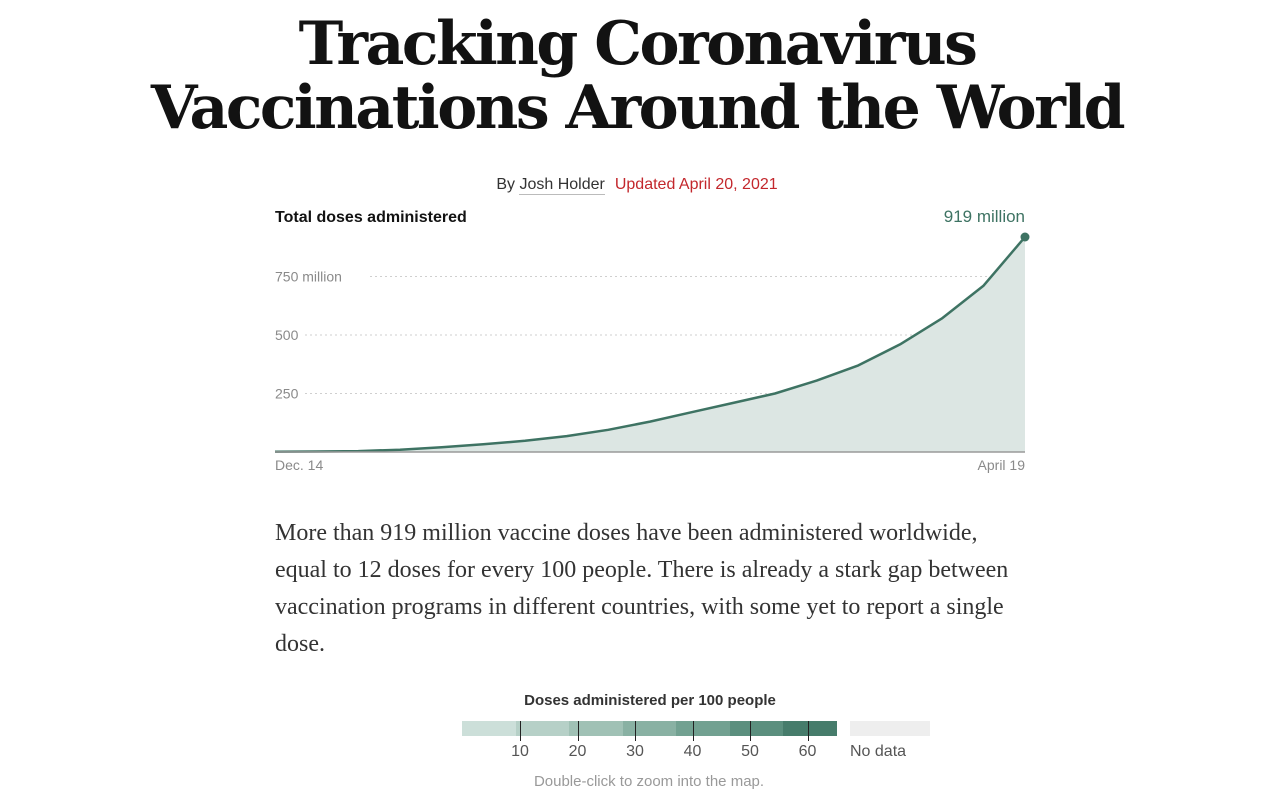 The height and width of the screenshot is (790, 1274). What do you see at coordinates (750, 751) in the screenshot?
I see `legend-tick-label-4: 50` at bounding box center [750, 751].